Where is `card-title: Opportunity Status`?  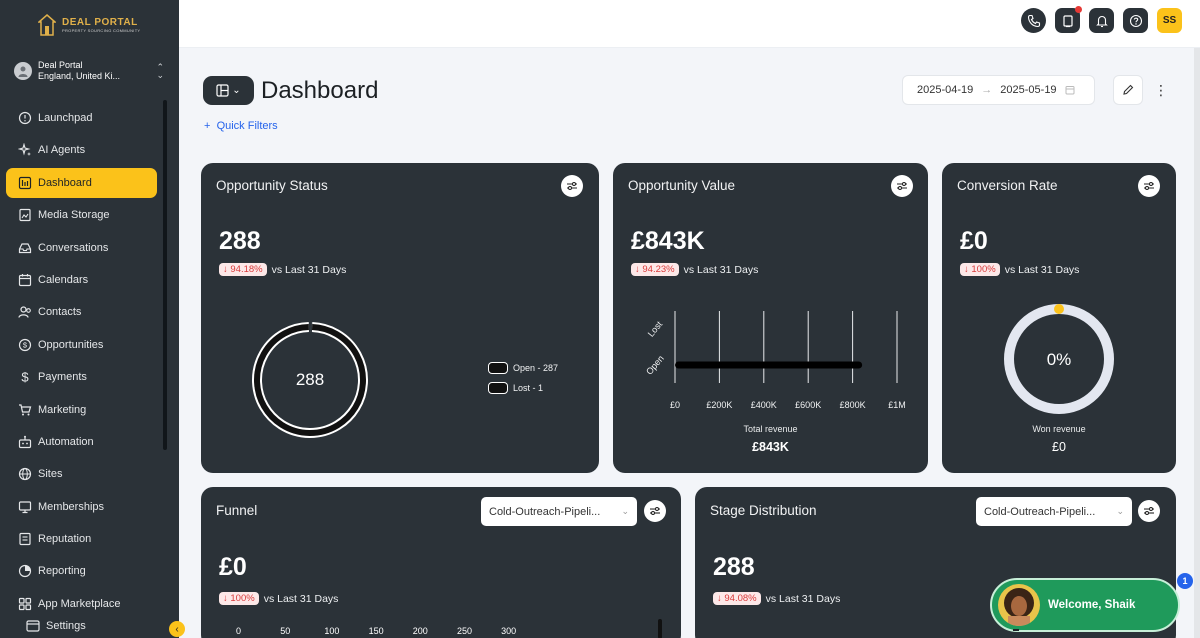
card-title: Opportunity Status is located at coordinates (272, 185).